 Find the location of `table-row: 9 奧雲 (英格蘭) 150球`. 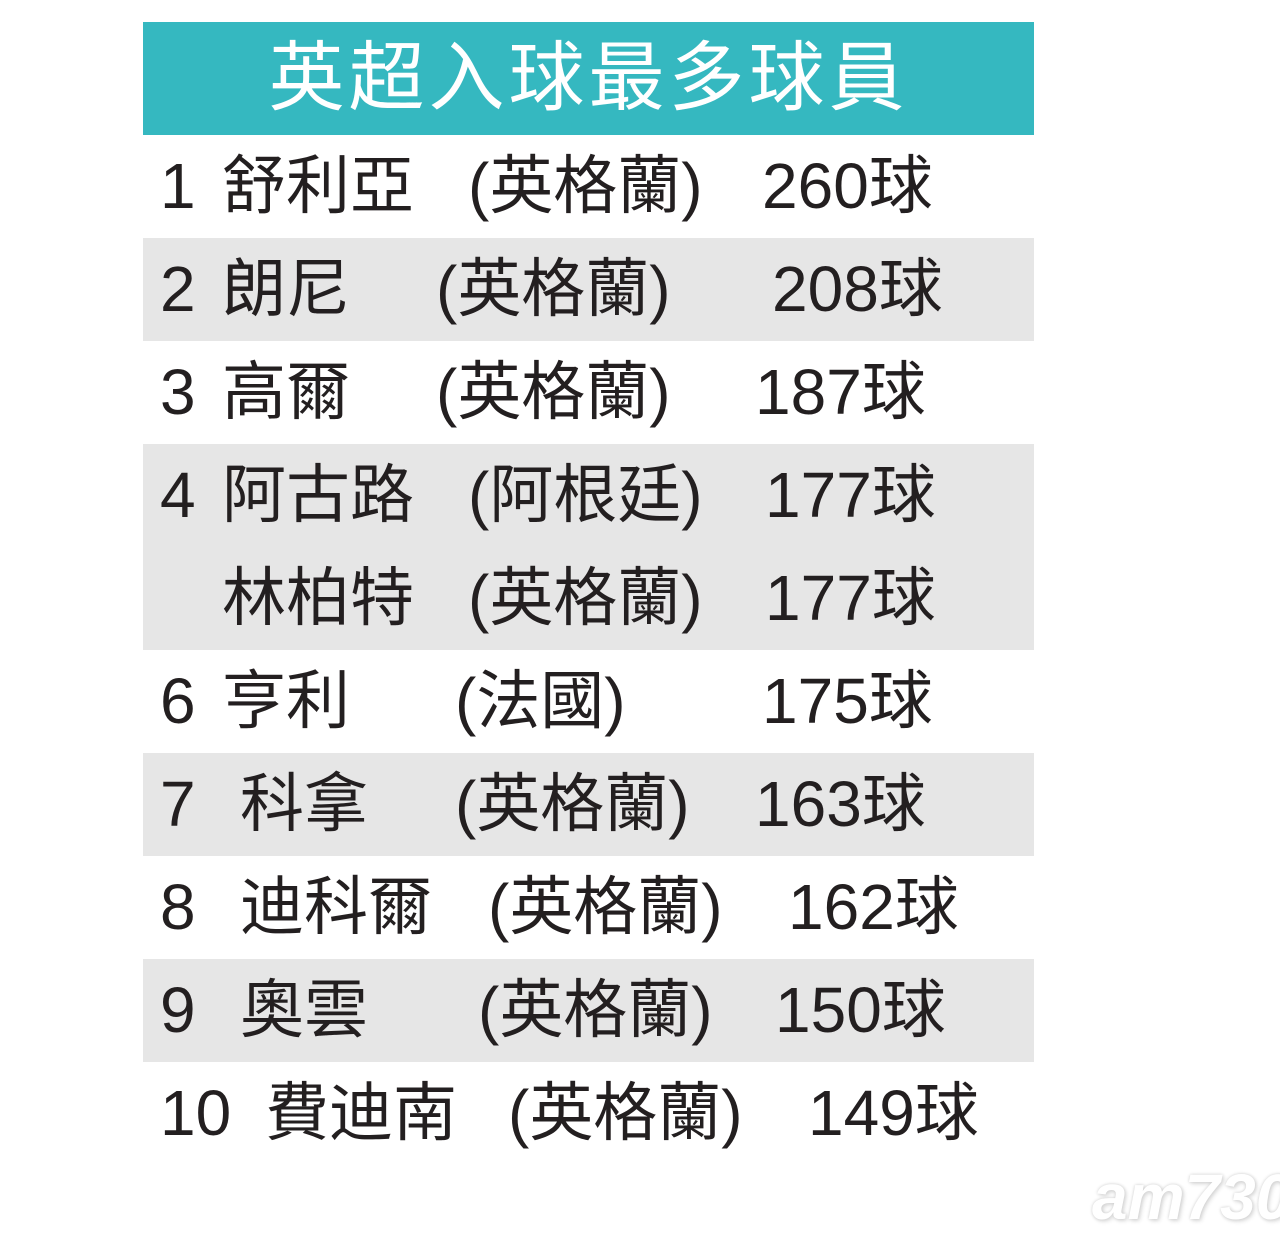

table-row: 9 奧雲 (英格蘭) 150球 is located at coordinates (588, 1010).